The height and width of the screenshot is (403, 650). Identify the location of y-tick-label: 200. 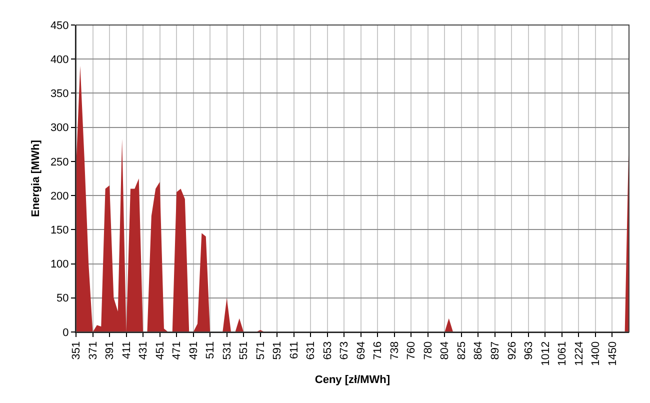
(59, 196).